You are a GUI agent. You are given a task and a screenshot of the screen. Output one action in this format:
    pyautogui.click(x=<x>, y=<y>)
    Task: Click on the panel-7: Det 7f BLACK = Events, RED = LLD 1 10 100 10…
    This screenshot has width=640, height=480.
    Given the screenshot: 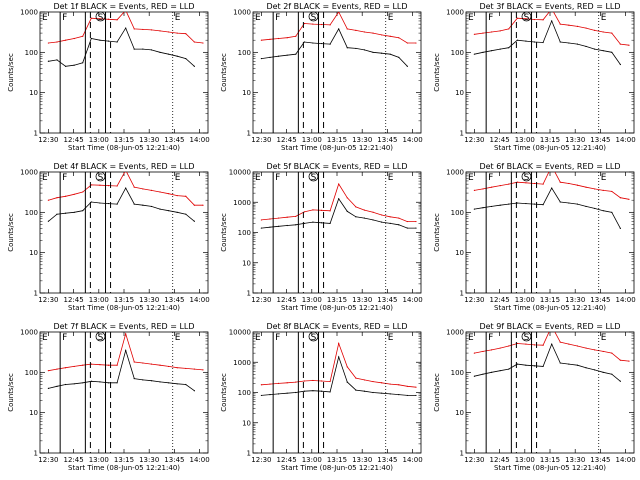 What is the action you would take?
    pyautogui.click(x=108, y=397)
    